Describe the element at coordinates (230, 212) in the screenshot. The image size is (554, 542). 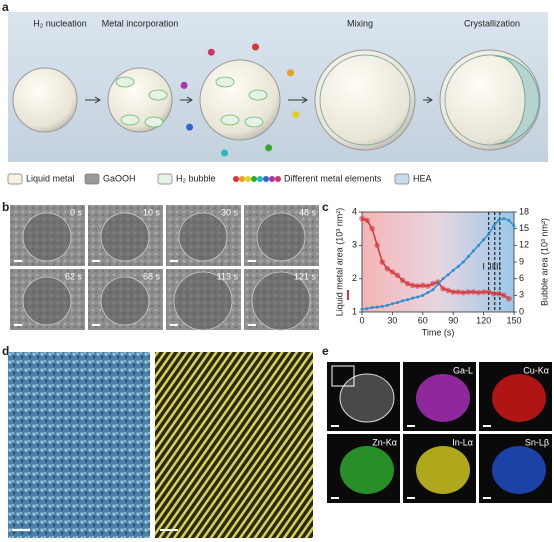
I see `time-label: 30 s` at that location.